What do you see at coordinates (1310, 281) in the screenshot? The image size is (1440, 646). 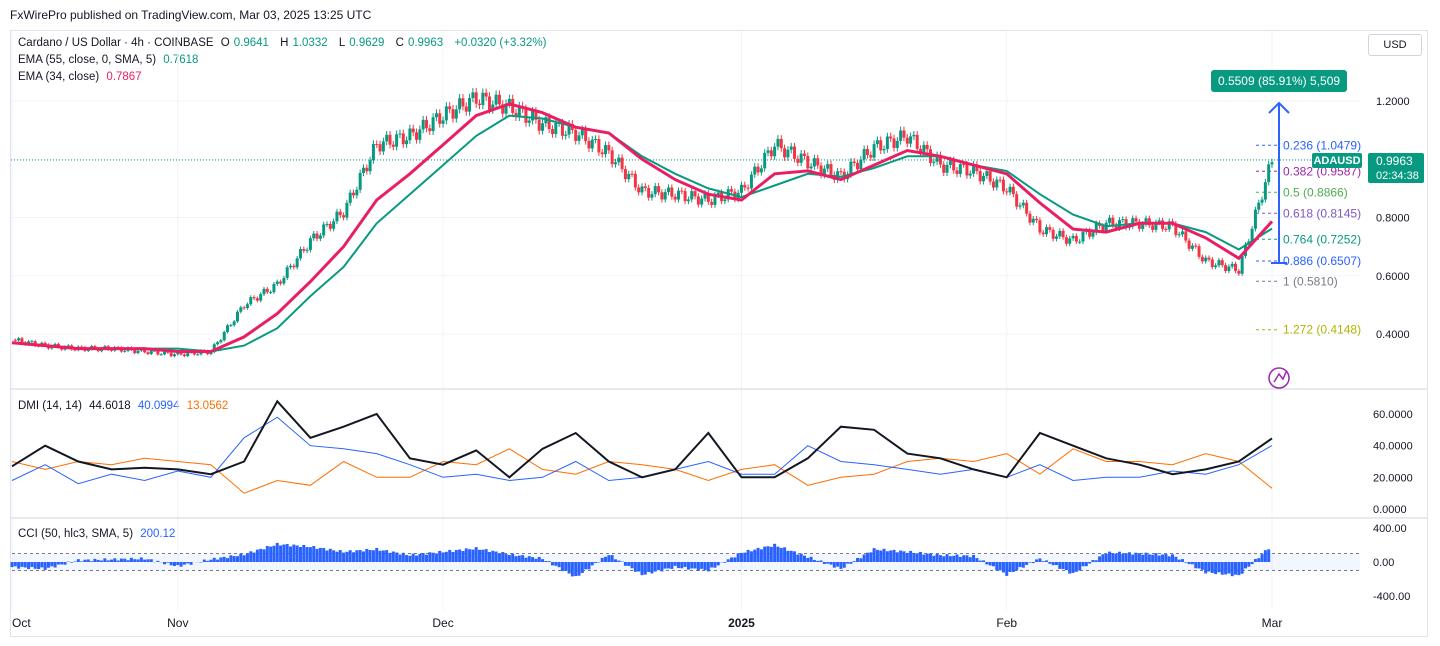 I see `fib-level-label: 1 (0.5810)` at bounding box center [1310, 281].